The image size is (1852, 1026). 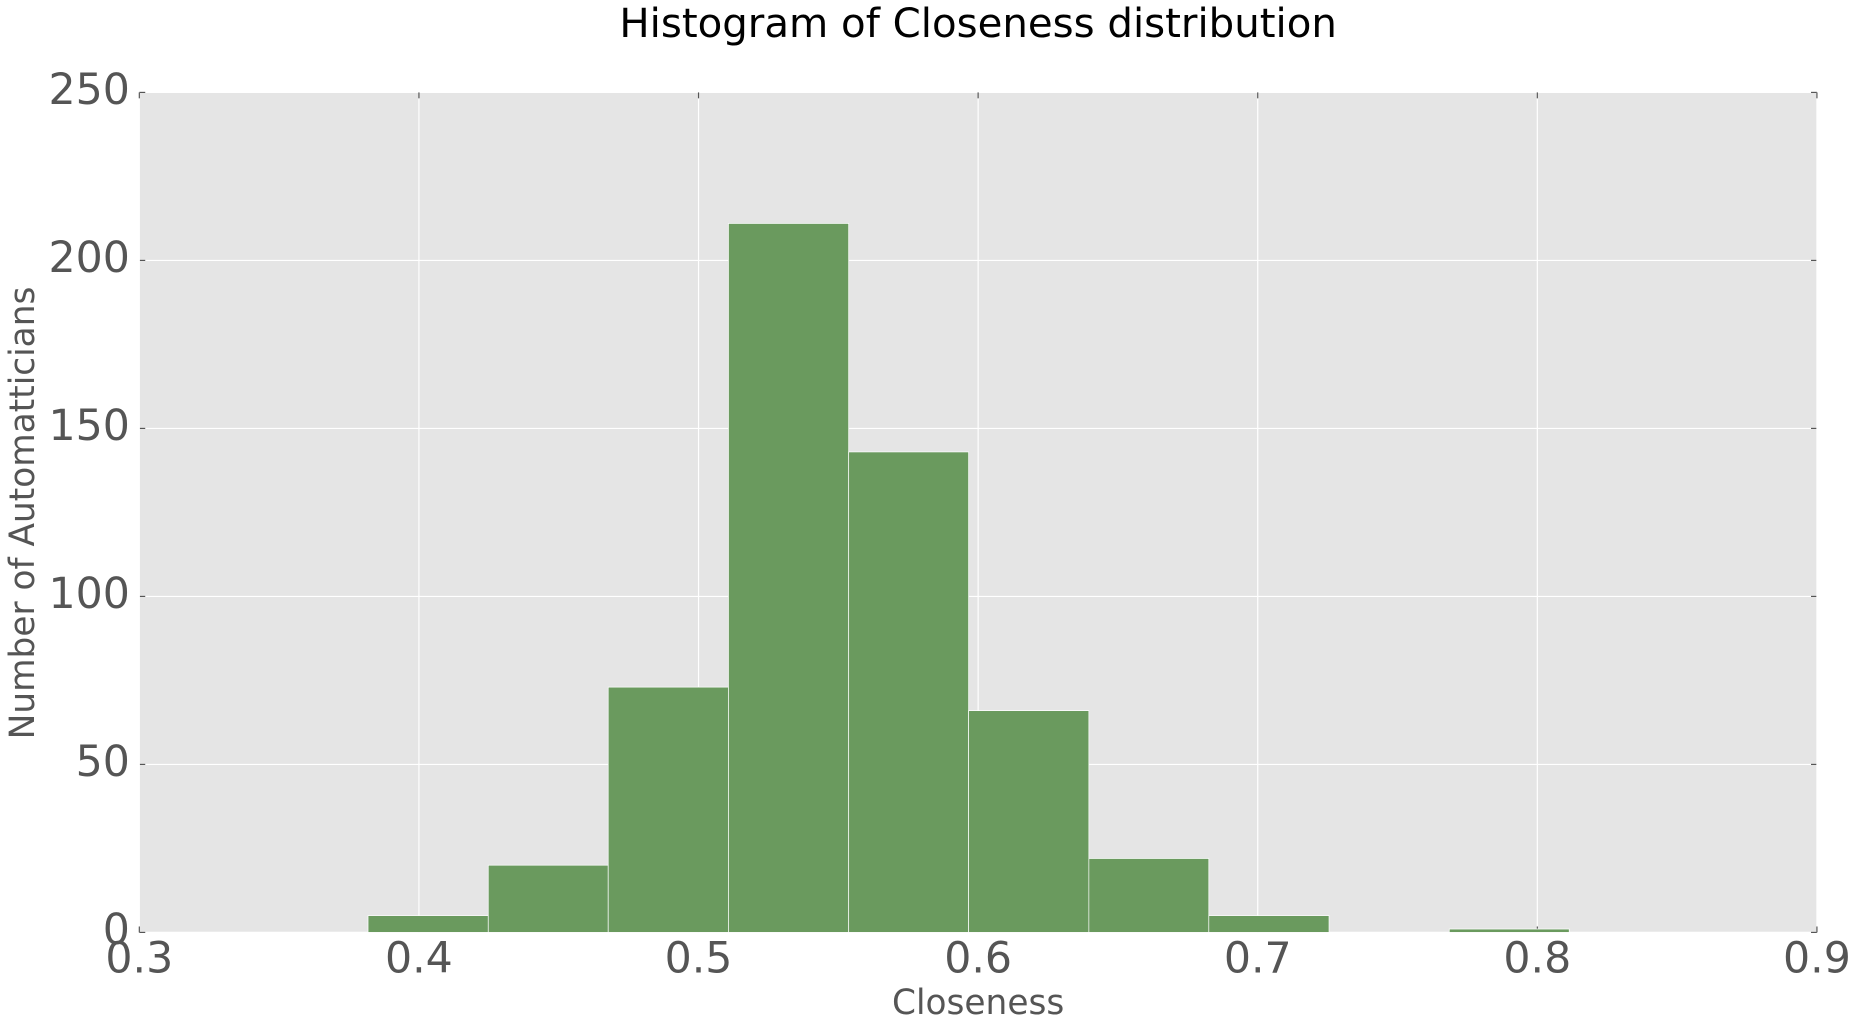 I want to click on y-tick-label: 150, so click(x=88, y=426).